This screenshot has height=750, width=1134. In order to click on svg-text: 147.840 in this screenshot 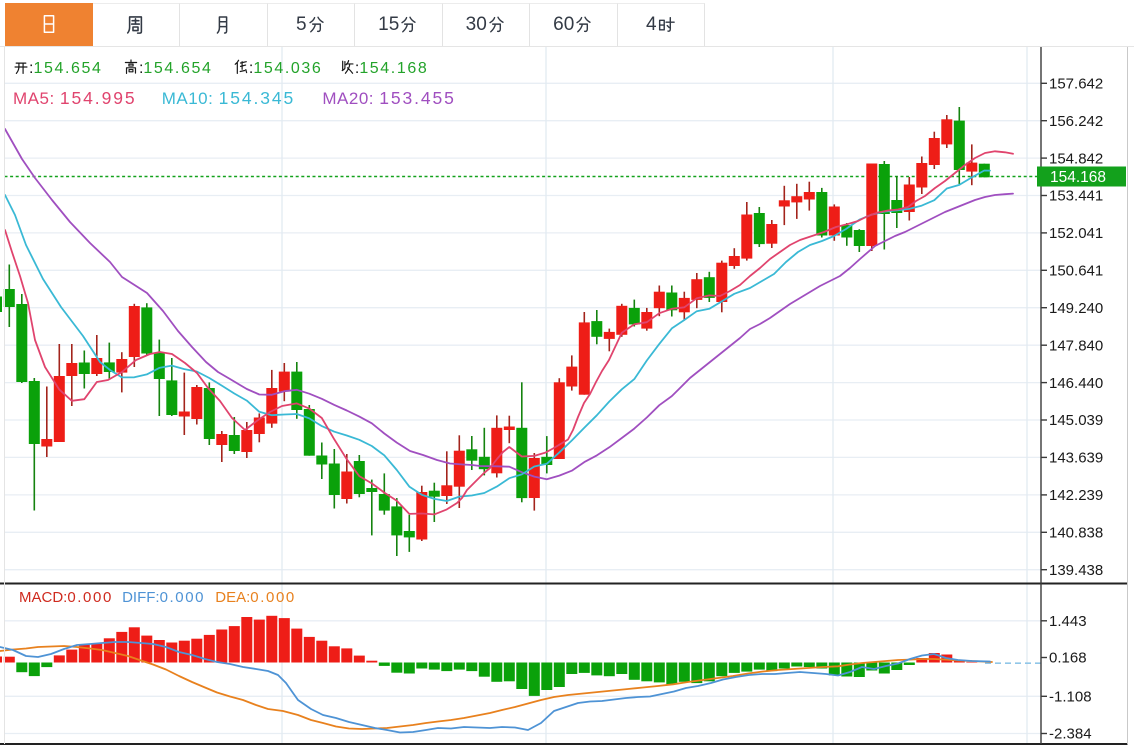, I will do `click(1076, 345)`.